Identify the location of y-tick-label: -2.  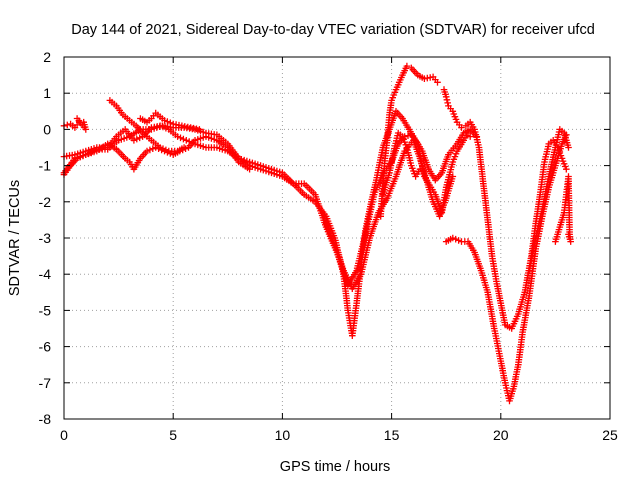
(45, 202).